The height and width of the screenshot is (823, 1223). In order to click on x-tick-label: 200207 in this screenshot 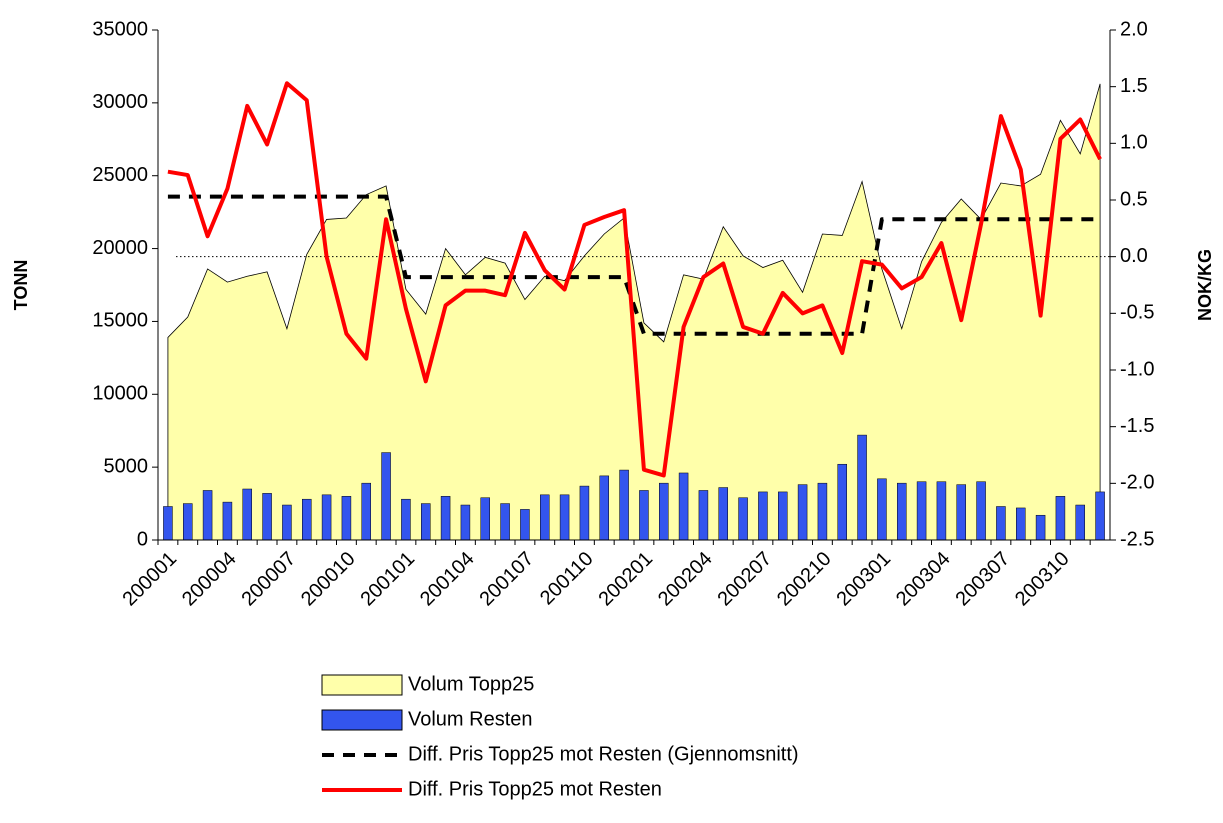, I will do `click(744, 579)`.